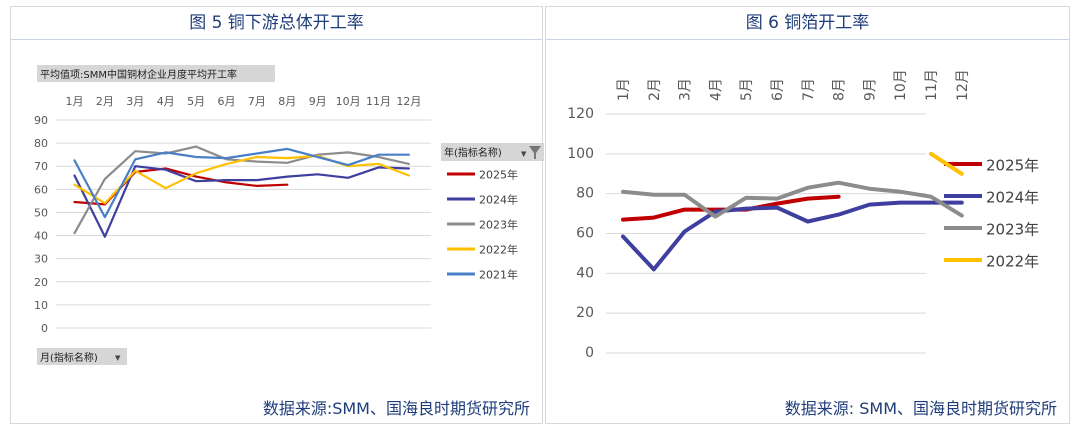 The width and height of the screenshot is (1080, 430). What do you see at coordinates (41, 166) in the screenshot?
I see `y-tick-label: 70` at bounding box center [41, 166].